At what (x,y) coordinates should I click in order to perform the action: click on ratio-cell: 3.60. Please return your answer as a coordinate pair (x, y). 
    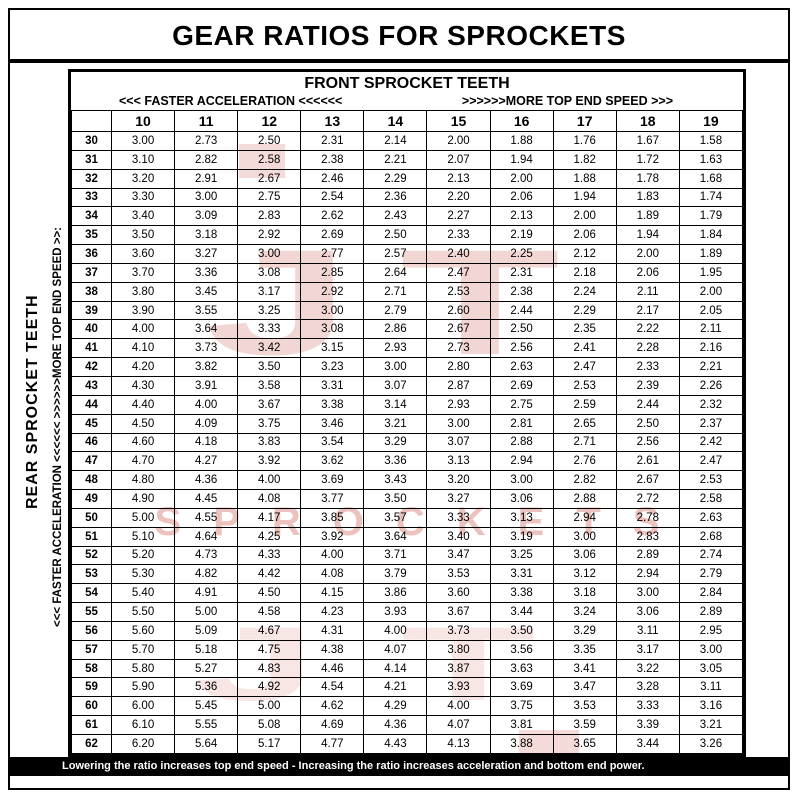
    Looking at the image, I should click on (458, 593).